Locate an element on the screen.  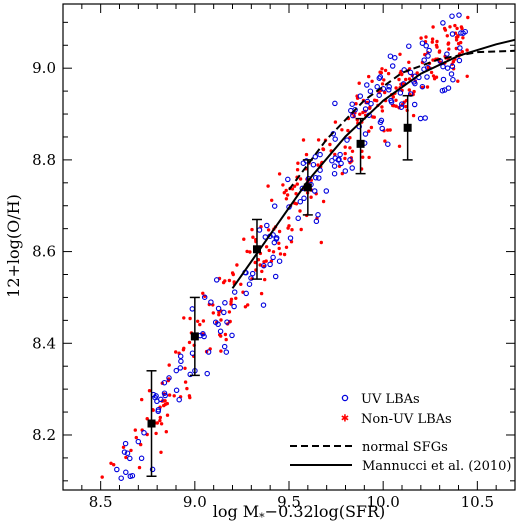
x-tick-label: 10.0 is located at coordinates (382, 502).